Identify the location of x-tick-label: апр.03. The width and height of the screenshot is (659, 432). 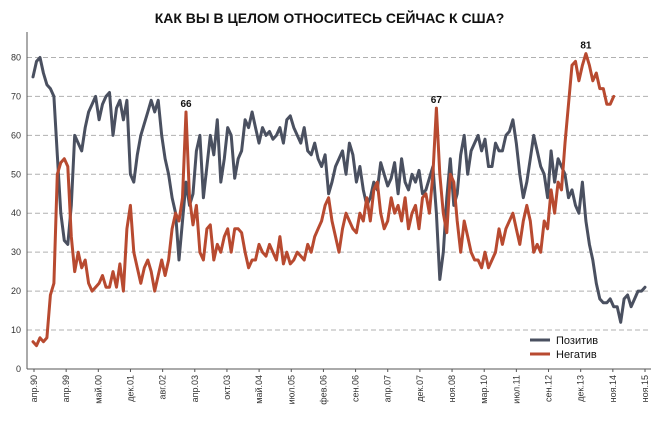
(195, 388).